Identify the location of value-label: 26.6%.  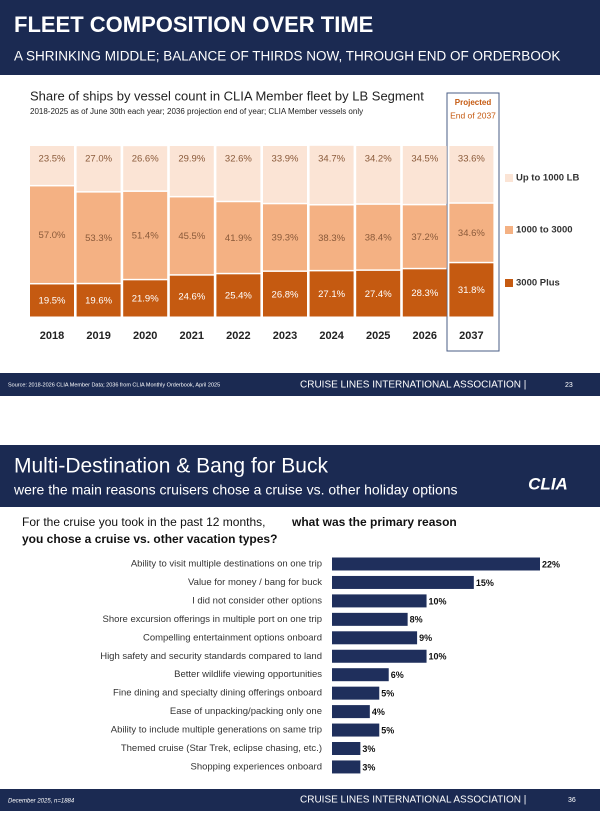
(145, 159).